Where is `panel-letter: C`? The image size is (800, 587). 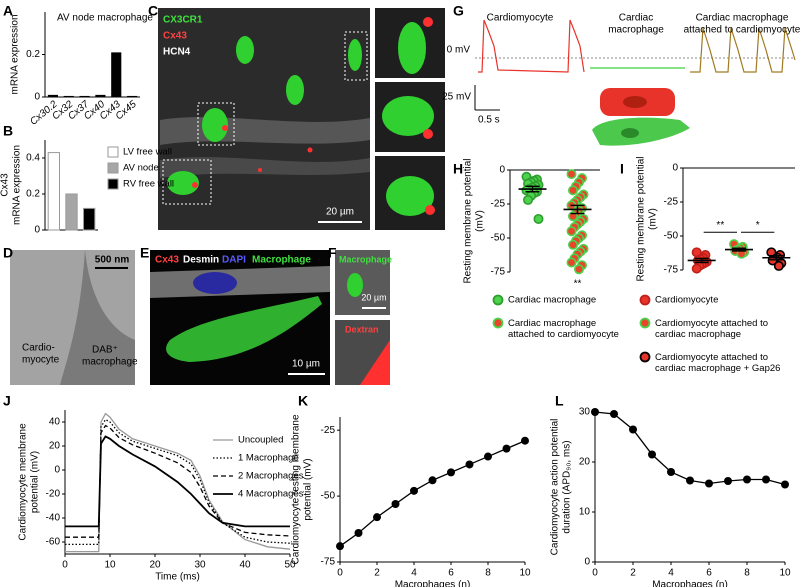
panel-letter: C is located at coordinates (153, 11).